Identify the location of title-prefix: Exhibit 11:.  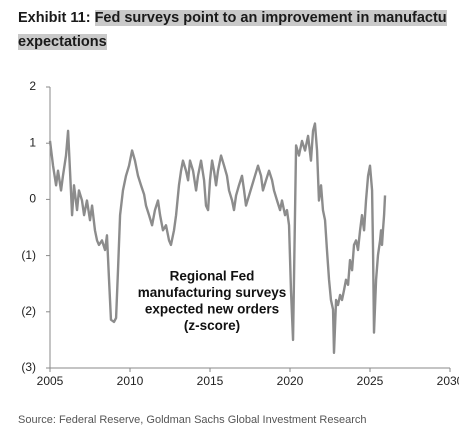
(54, 18).